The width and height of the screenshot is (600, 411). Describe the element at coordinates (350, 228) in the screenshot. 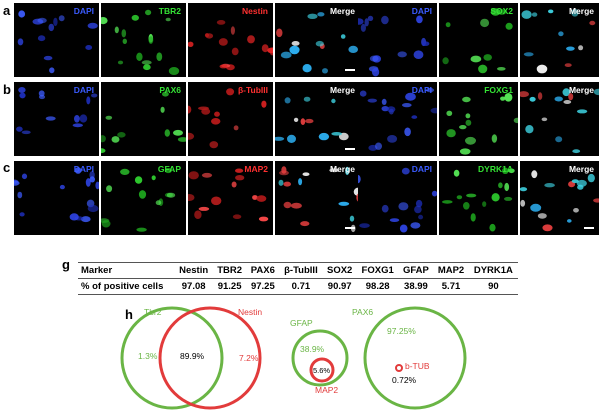

I see `scale-bar` at that location.